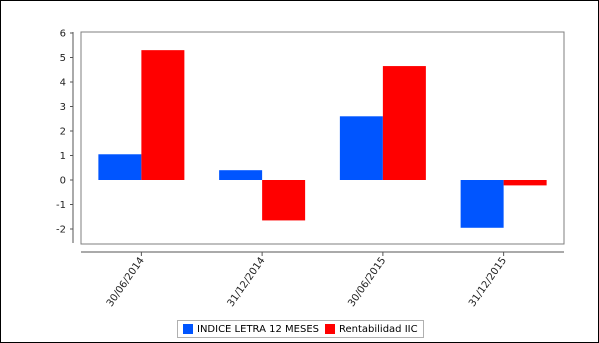 This screenshot has height=343, width=599. I want to click on legend-item-indice-letra: INDICE LETRA 12 MESES, so click(251, 329).